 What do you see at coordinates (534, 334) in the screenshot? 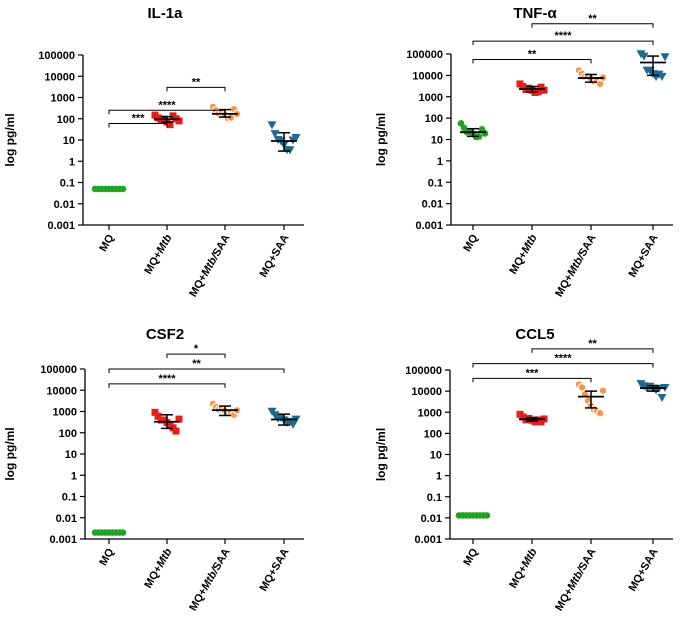
I see `chart-title: CCL5` at bounding box center [534, 334].